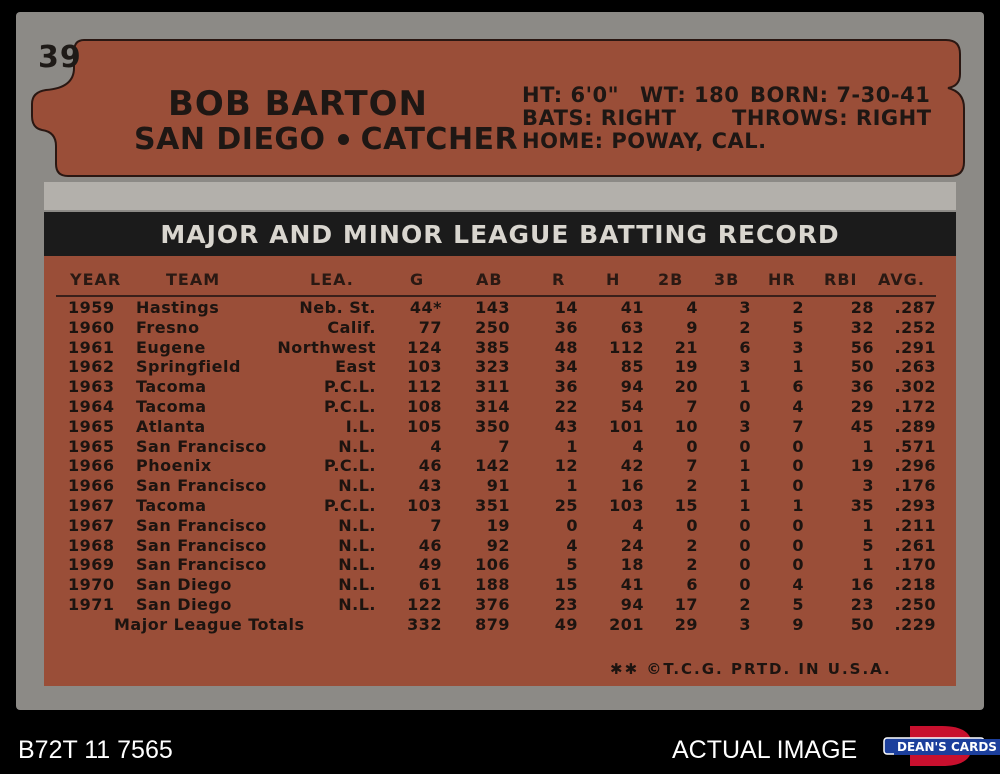 The image size is (1000, 774). I want to click on cell-h: 85, so click(632, 367).